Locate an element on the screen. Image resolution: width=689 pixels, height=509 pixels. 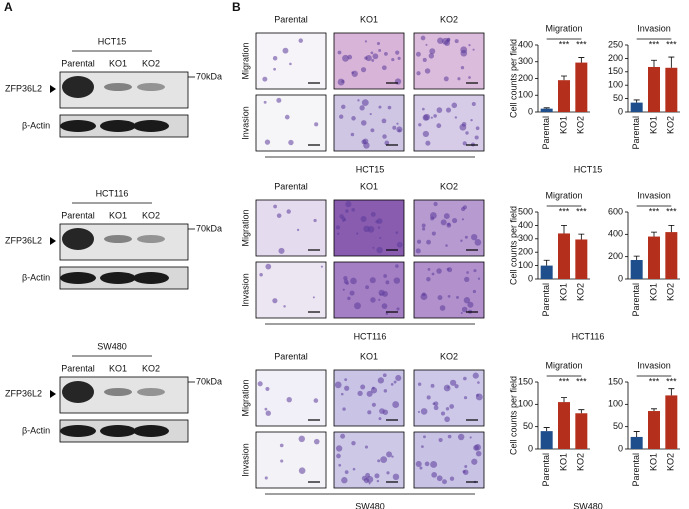
column-label: Parental is located at coordinates (291, 356).